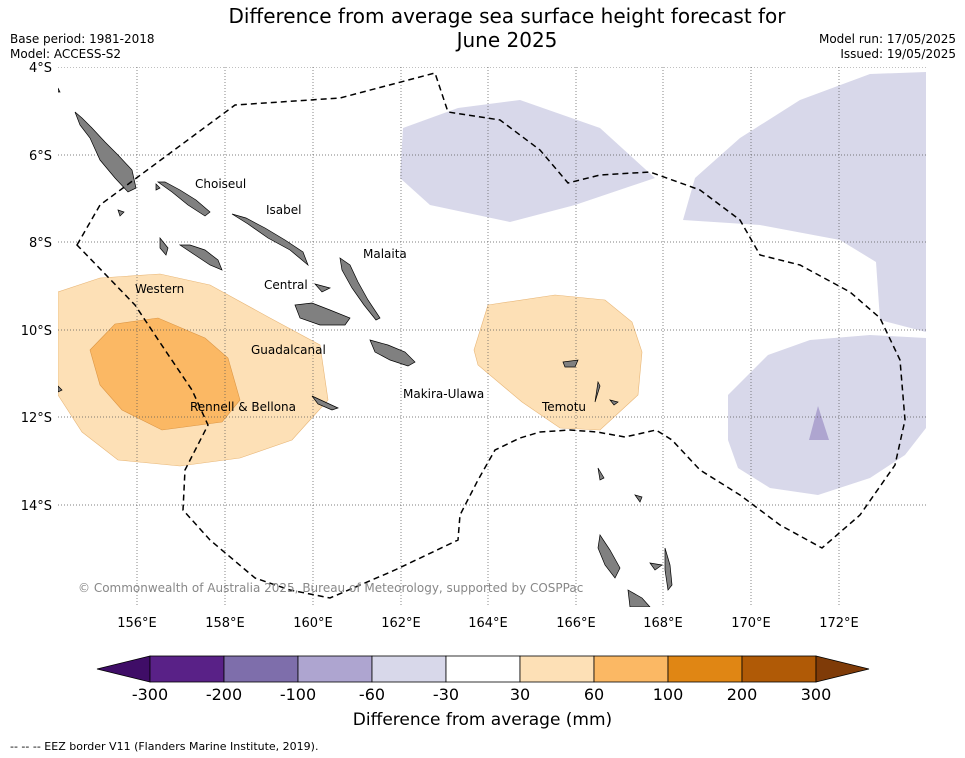 Image resolution: width=965 pixels, height=758 pixels. Describe the element at coordinates (40, 68) in the screenshot. I see `lat-label: 4°S` at that location.